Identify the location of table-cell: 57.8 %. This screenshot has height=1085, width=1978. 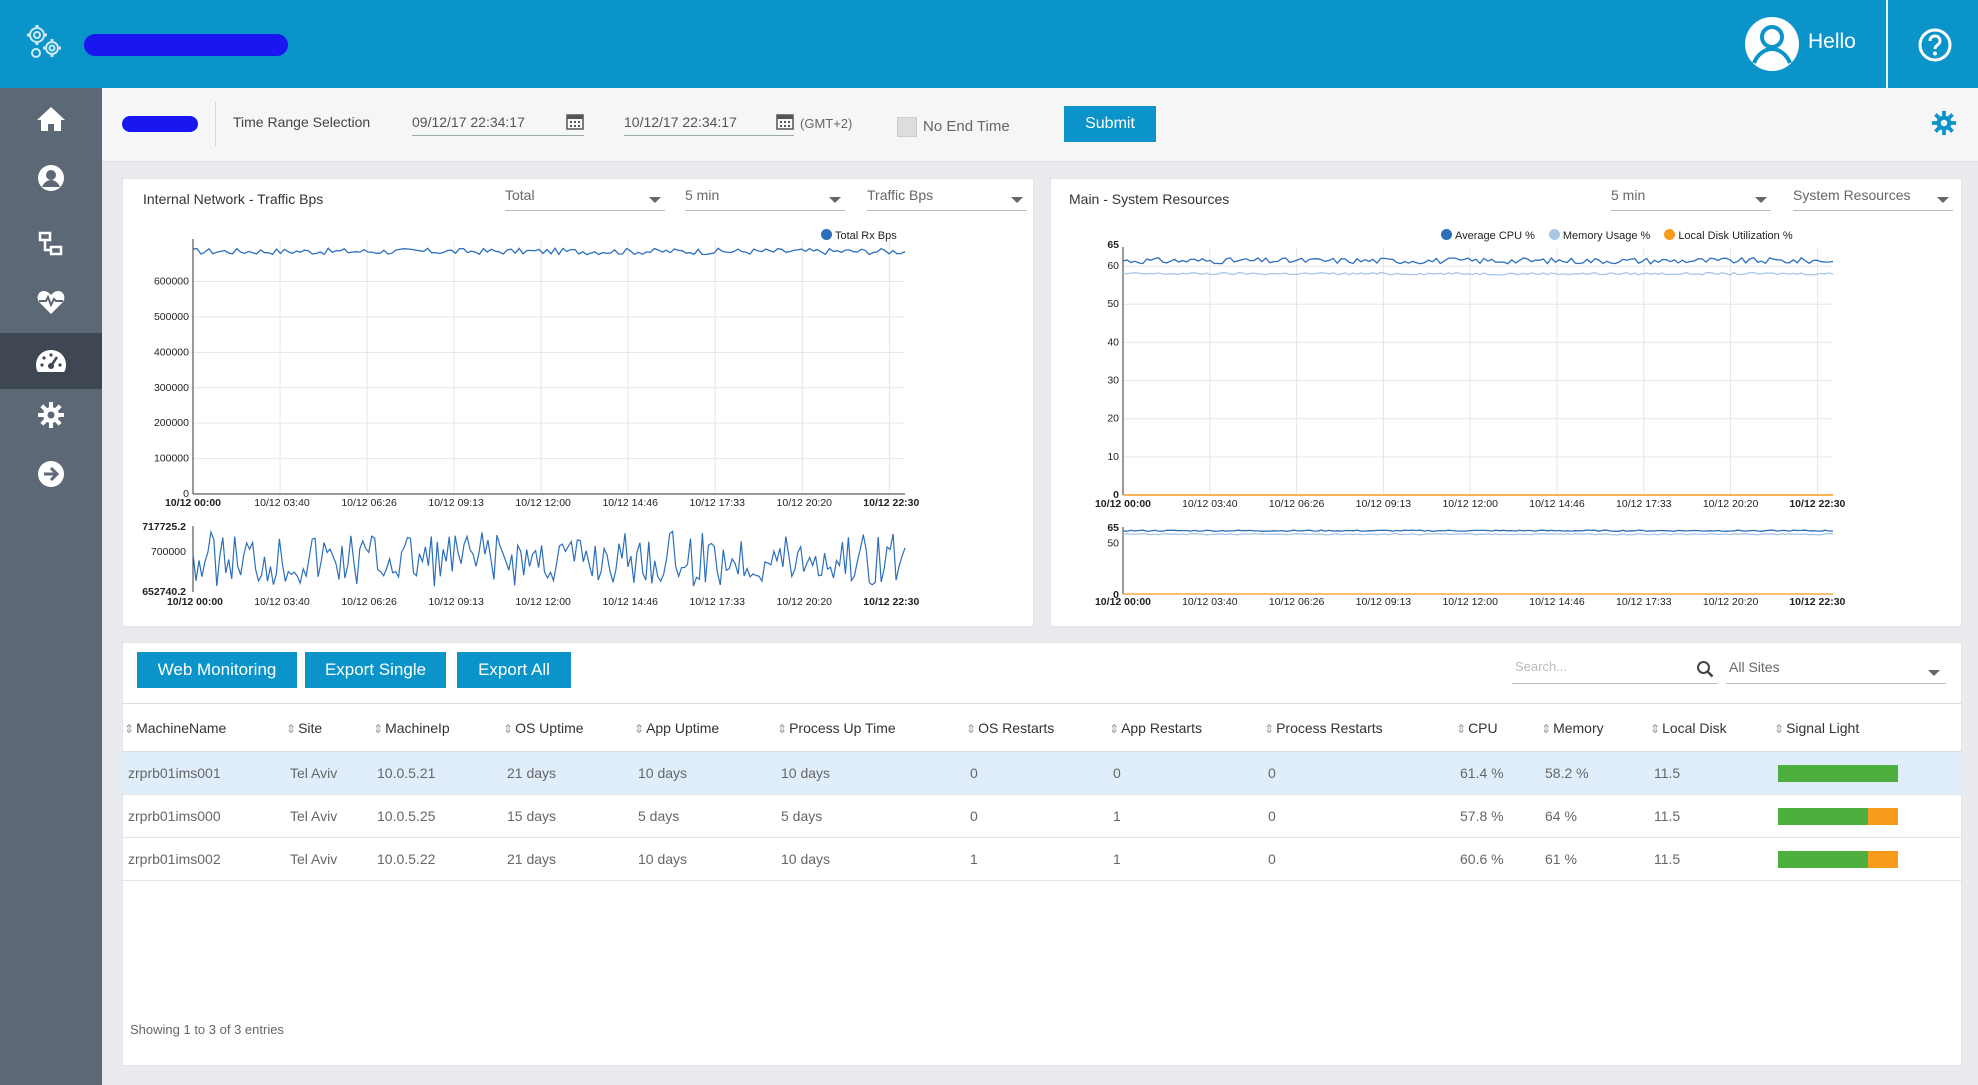
(1496, 816).